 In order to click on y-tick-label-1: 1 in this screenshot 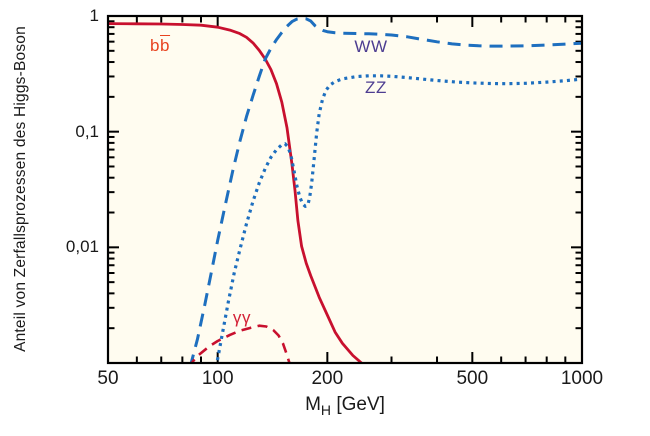, I will do `click(94, 15)`.